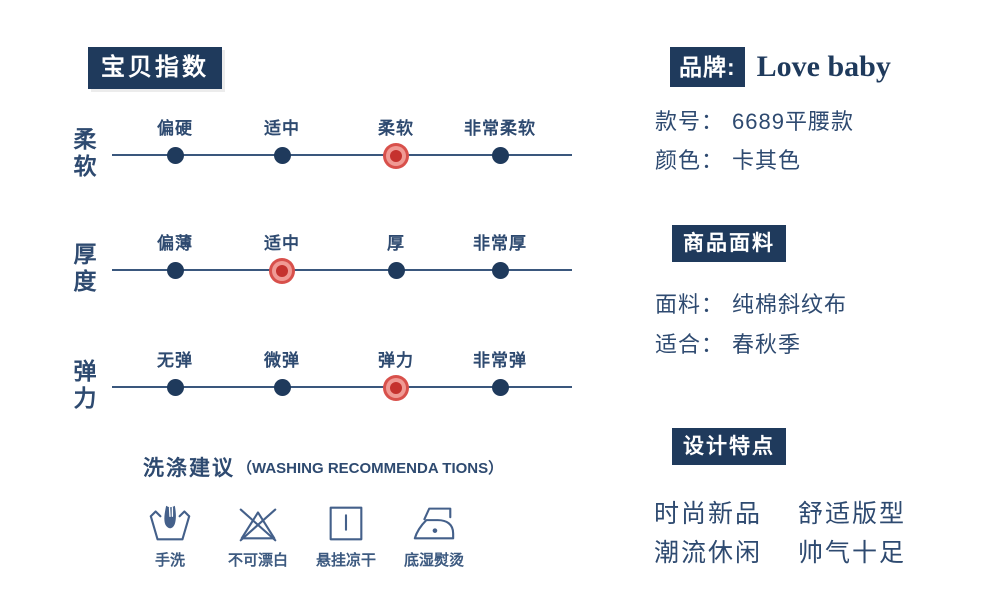  I want to click on style-number-line: 款号： 6689平腰款, so click(754, 120).